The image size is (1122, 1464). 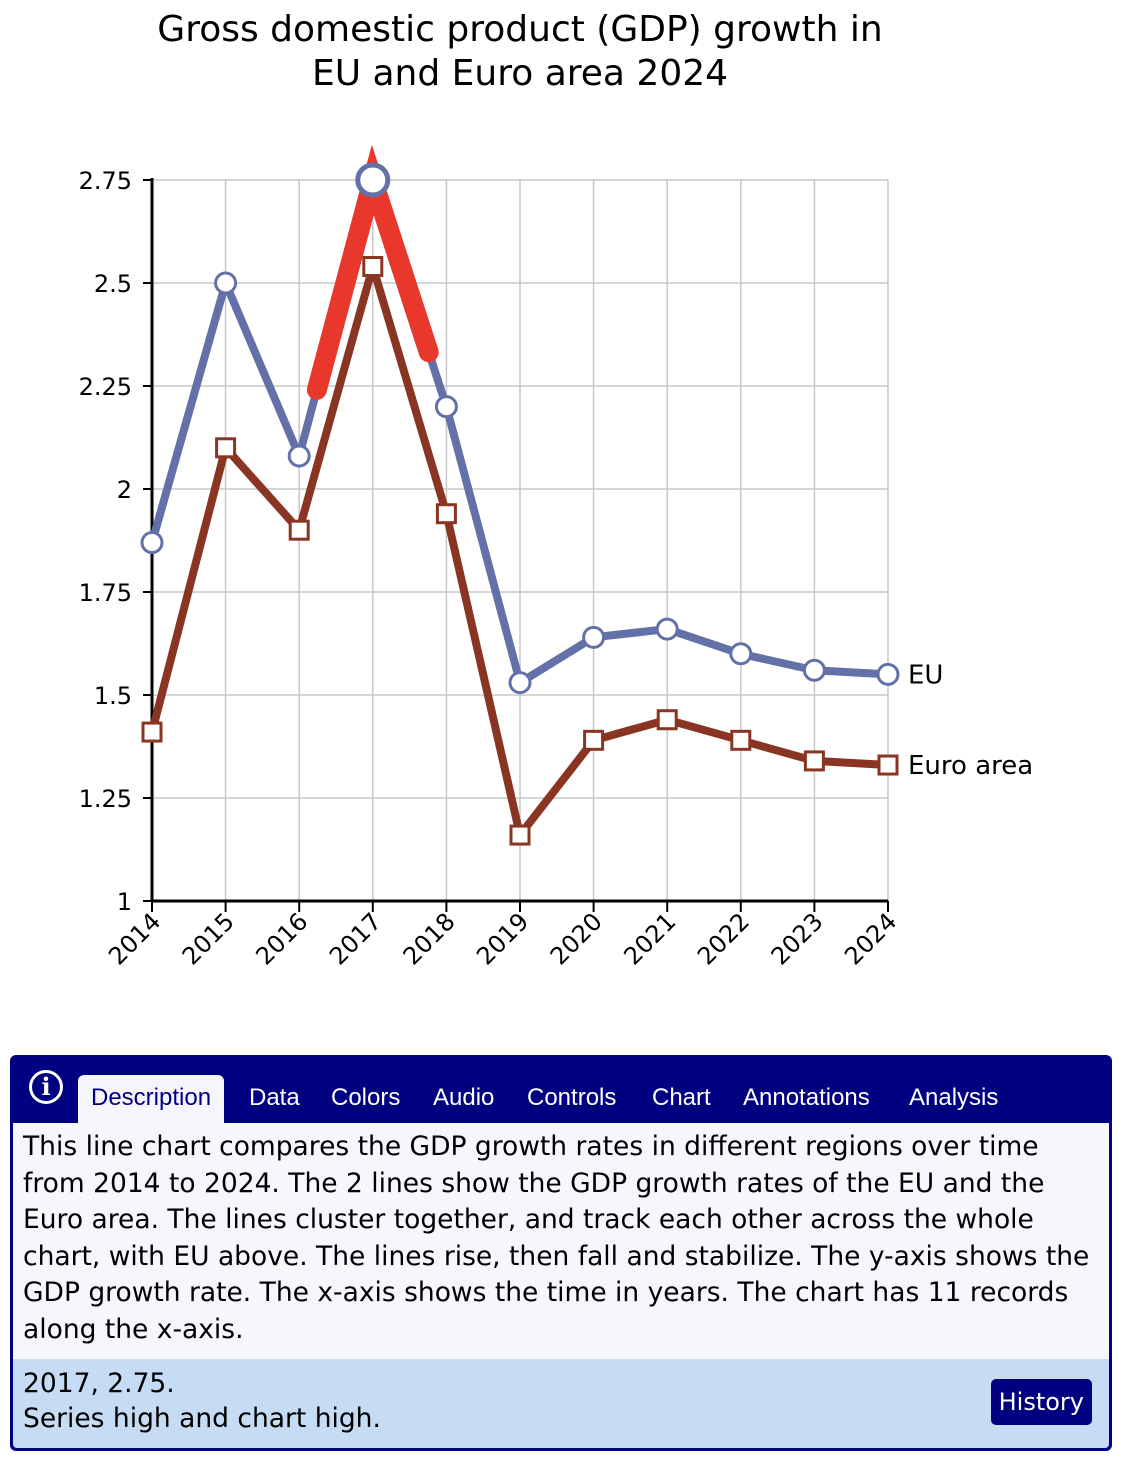 I want to click on selected-data-point, so click(x=373, y=180).